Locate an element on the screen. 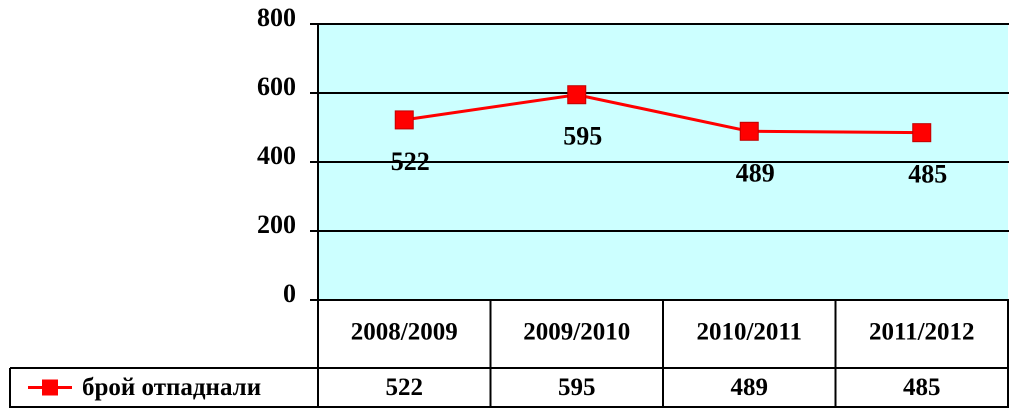  table-value: 522 is located at coordinates (405, 387).